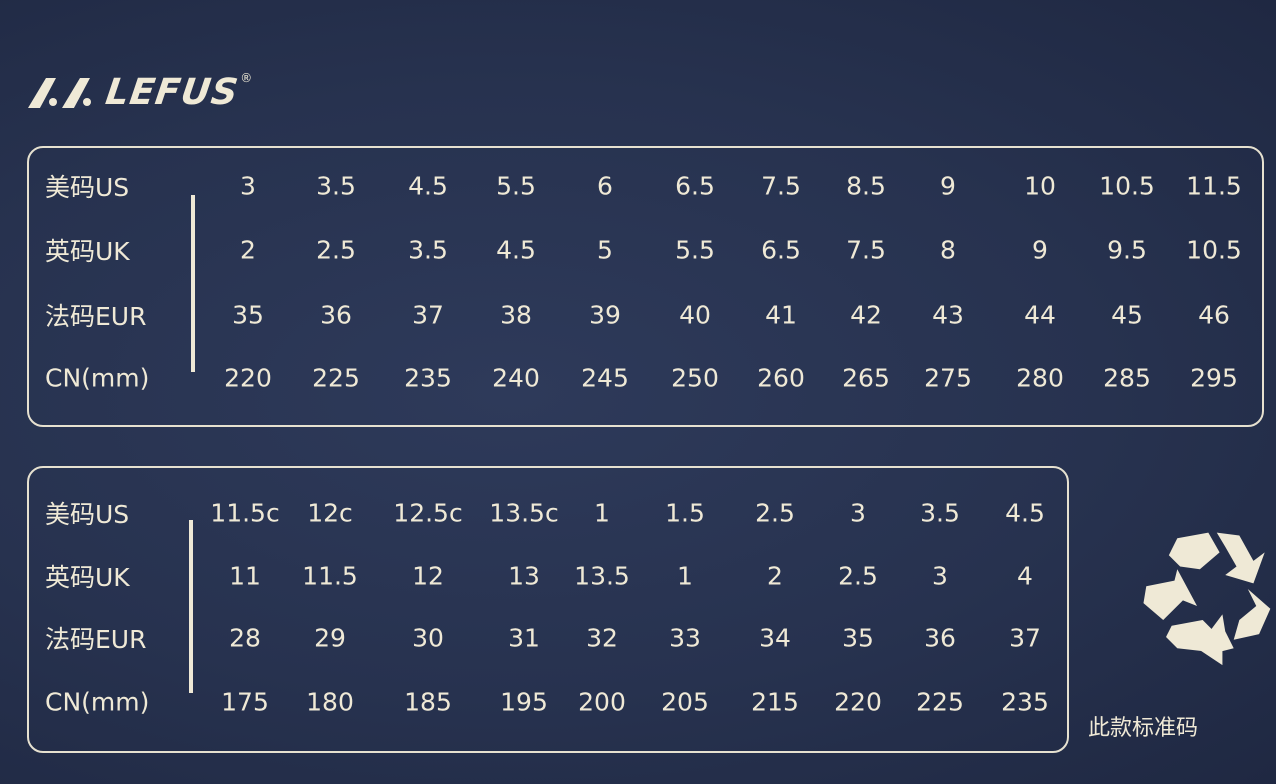  I want to click on size-cell-kids-uk: 11, so click(245, 576).